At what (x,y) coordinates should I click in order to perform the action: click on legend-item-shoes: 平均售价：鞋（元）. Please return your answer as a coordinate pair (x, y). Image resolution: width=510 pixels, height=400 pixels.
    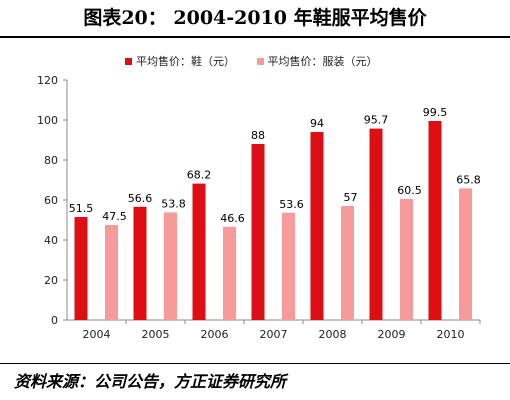
    Looking at the image, I should click on (180, 61).